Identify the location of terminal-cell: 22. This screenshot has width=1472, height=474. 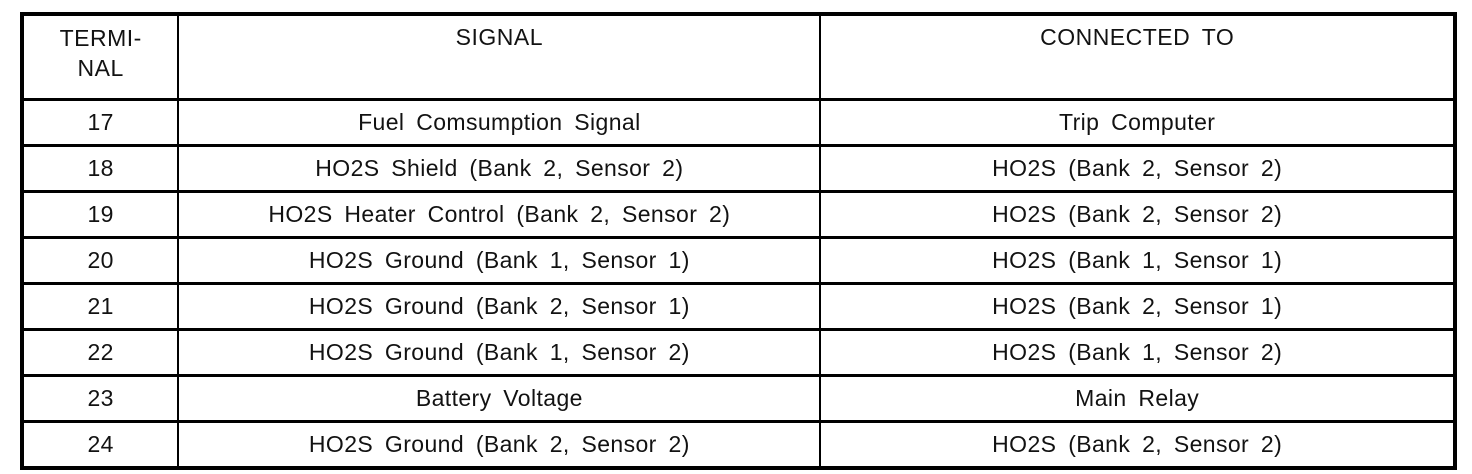
(100, 352).